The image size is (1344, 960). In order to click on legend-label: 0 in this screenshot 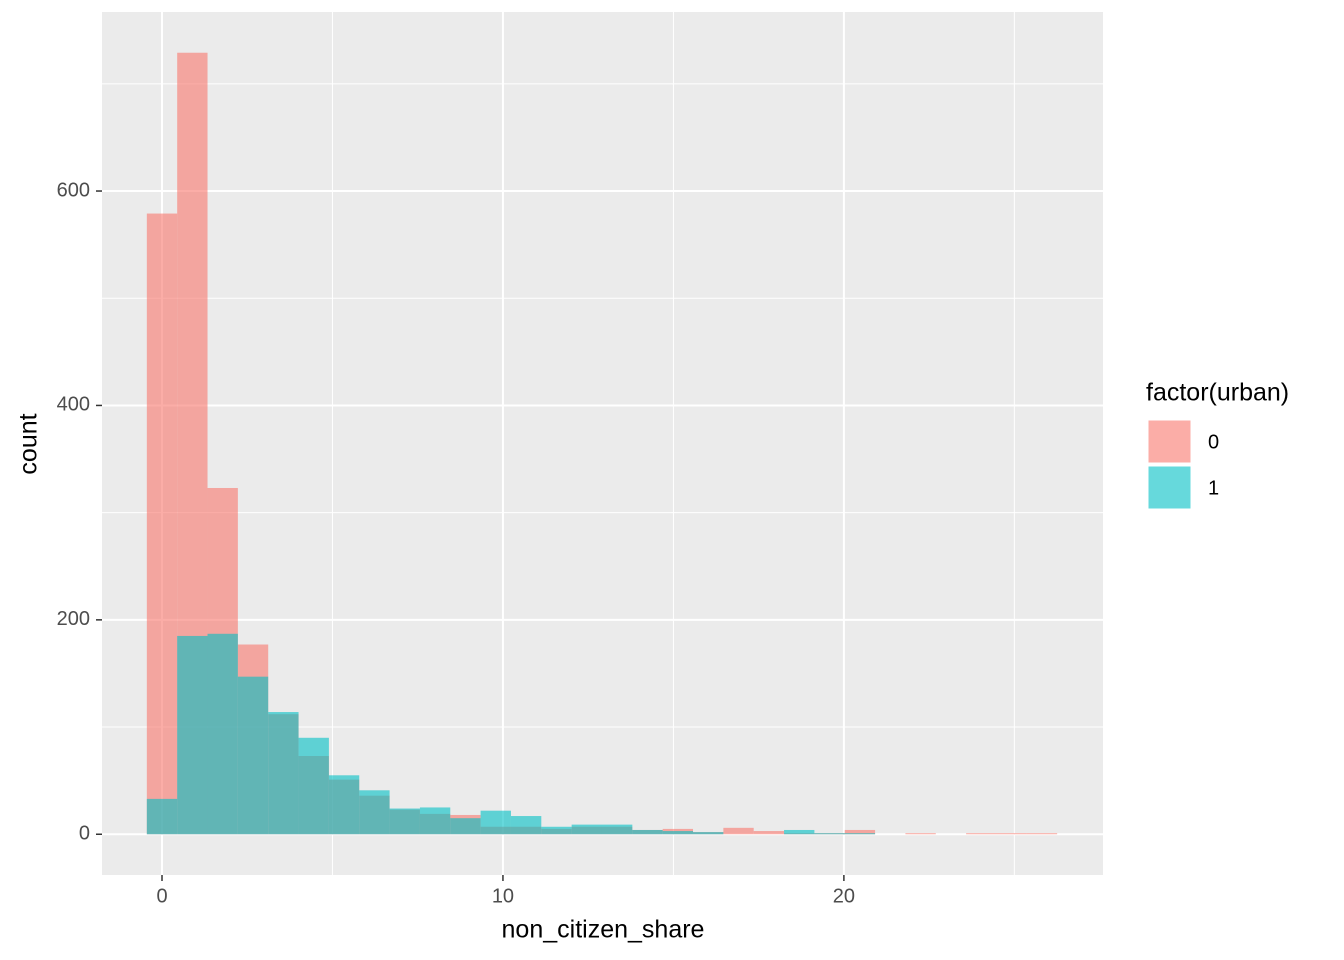, I will do `click(1213, 442)`.